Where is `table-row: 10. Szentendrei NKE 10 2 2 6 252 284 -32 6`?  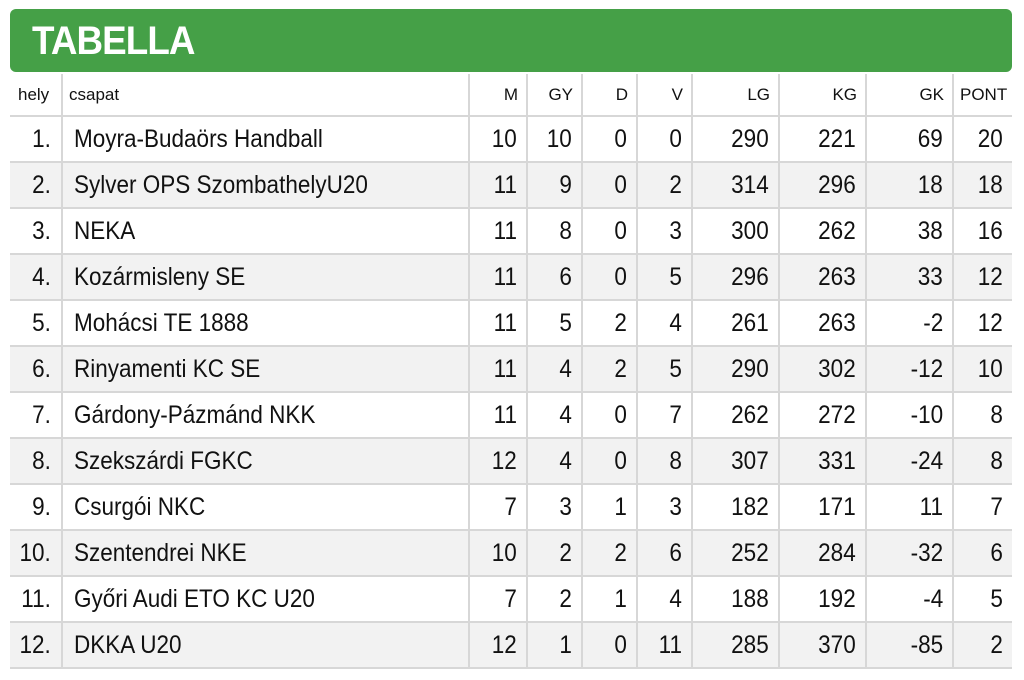 table-row: 10. Szentendrei NKE 10 2 2 6 252 284 -32 6 is located at coordinates (511, 553).